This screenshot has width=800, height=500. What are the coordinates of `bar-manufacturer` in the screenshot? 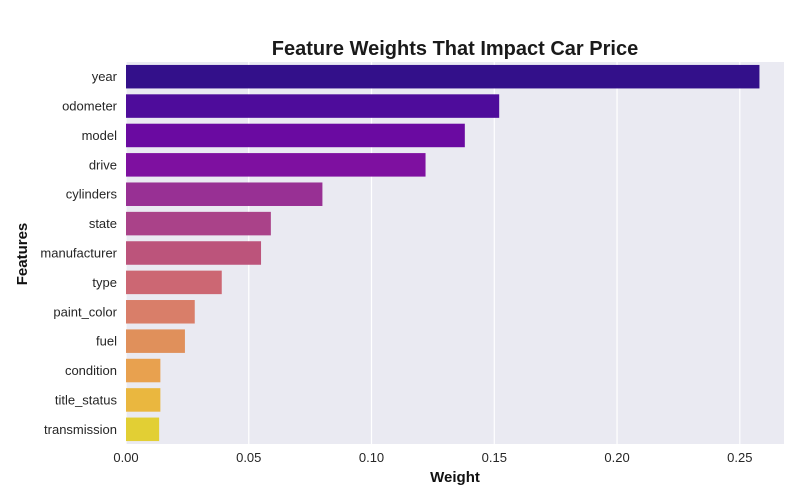 It's located at (194, 253).